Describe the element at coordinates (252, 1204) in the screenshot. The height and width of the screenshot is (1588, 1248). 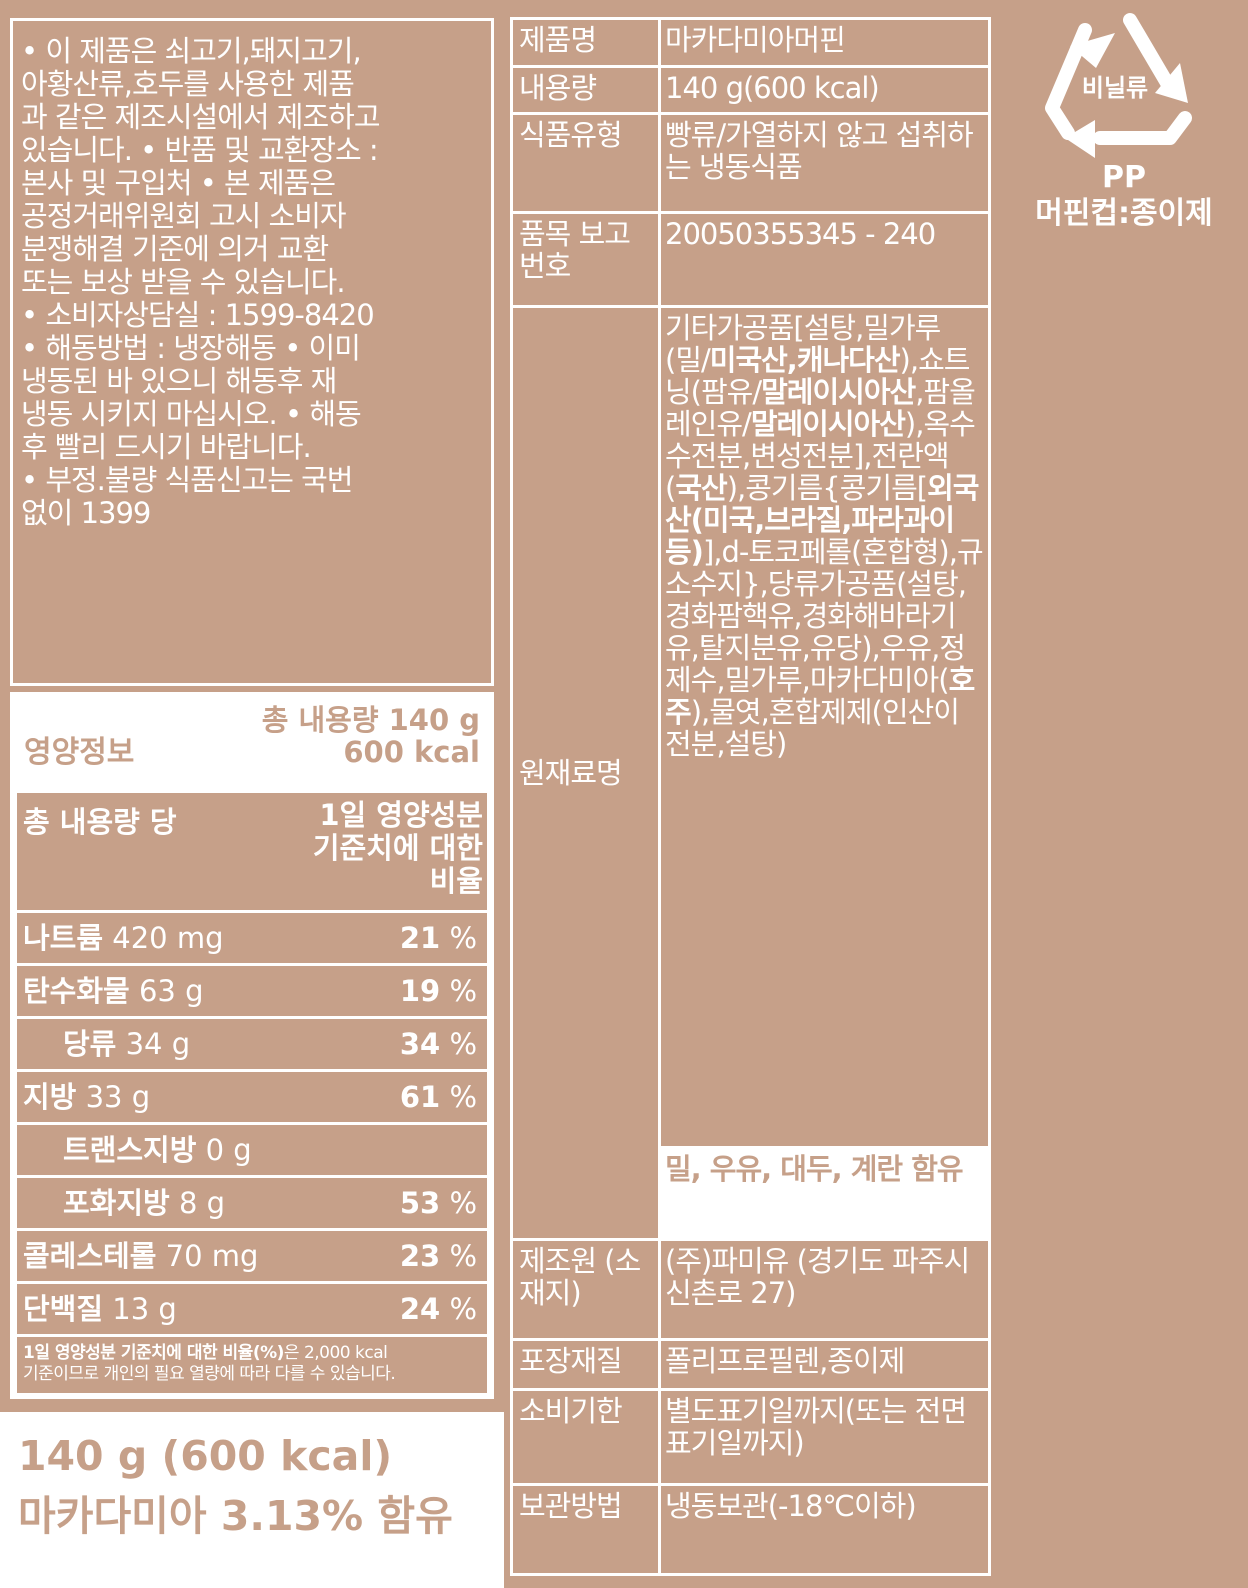
I see `nutrient-row: 포화지방 8 g 53 %` at that location.